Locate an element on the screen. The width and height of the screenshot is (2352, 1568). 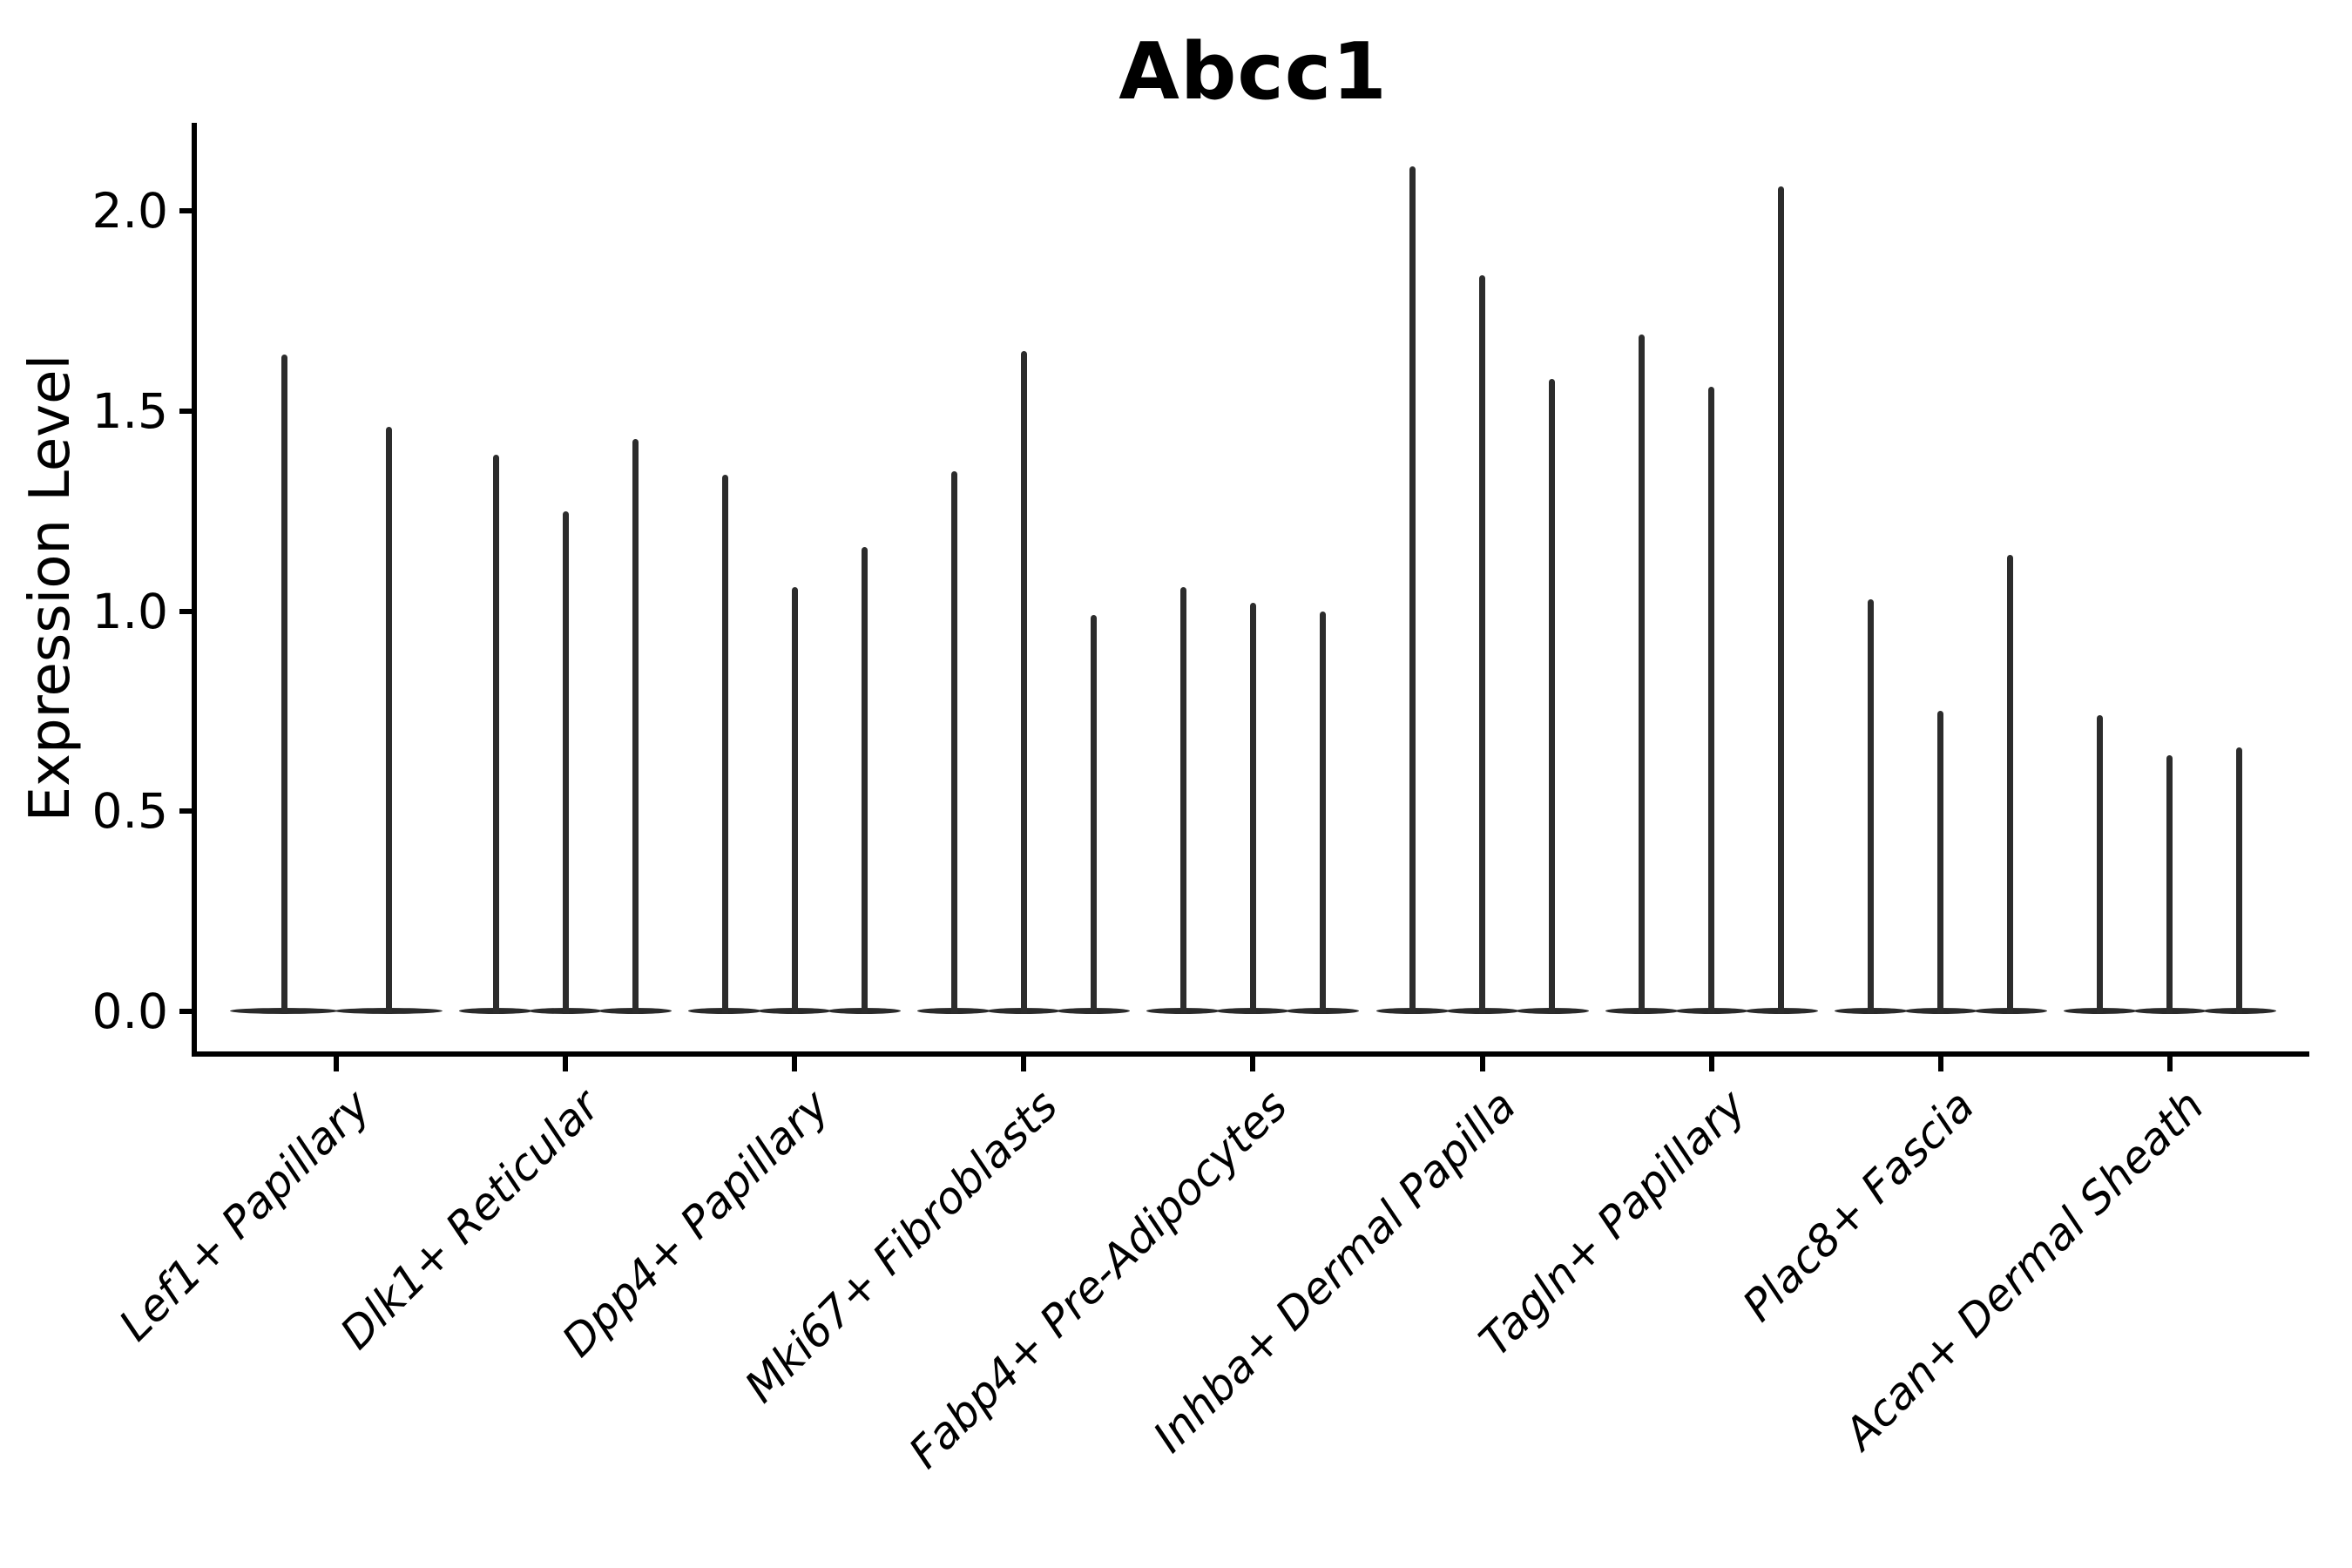
y-tick-label: 0.0 is located at coordinates (129, 1011).